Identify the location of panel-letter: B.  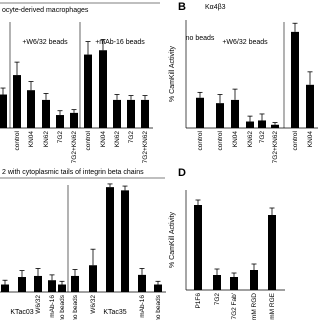
(182, 7).